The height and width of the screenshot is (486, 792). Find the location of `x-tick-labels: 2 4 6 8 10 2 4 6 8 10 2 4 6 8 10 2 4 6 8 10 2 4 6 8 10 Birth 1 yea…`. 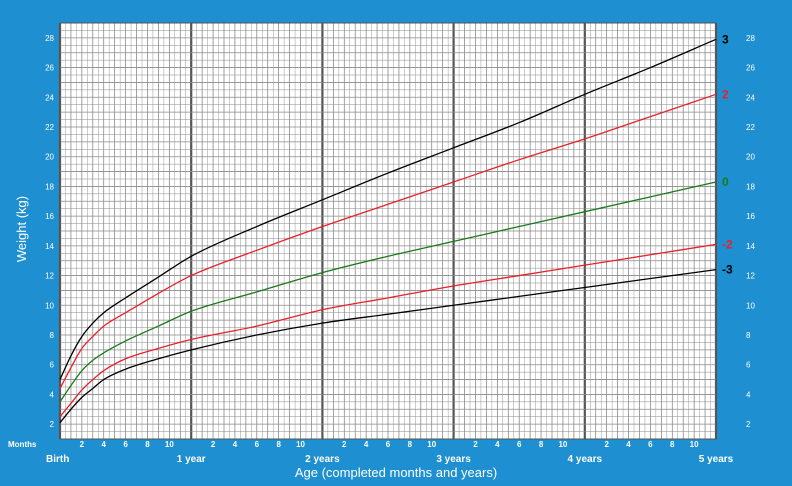

x-tick-labels: 2 4 6 8 10 2 4 6 8 10 2 4 6 8 10 2 4 6 8 10 2 4 6 8 10 Birth 1 yea… is located at coordinates (390, 452).